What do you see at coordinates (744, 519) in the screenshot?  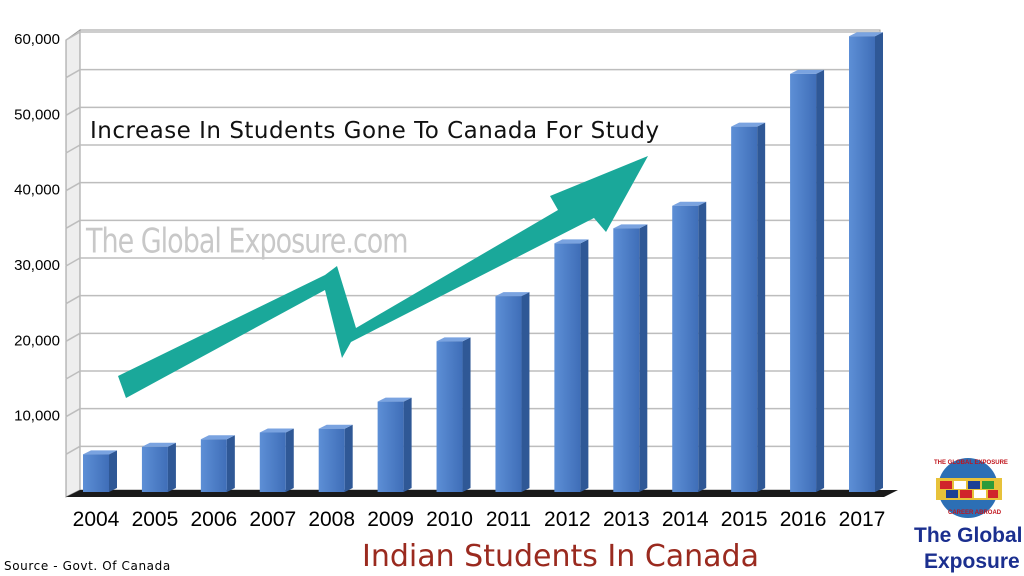 I see `x-tick-label: 2015` at bounding box center [744, 519].